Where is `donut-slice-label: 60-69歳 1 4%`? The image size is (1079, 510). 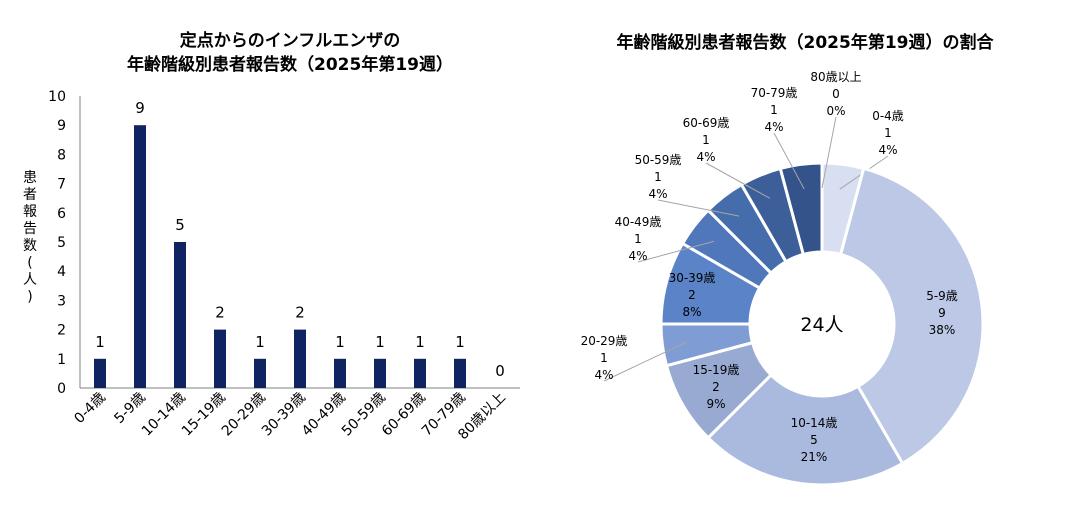 donut-slice-label: 60-69歳 1 4% is located at coordinates (706, 140).